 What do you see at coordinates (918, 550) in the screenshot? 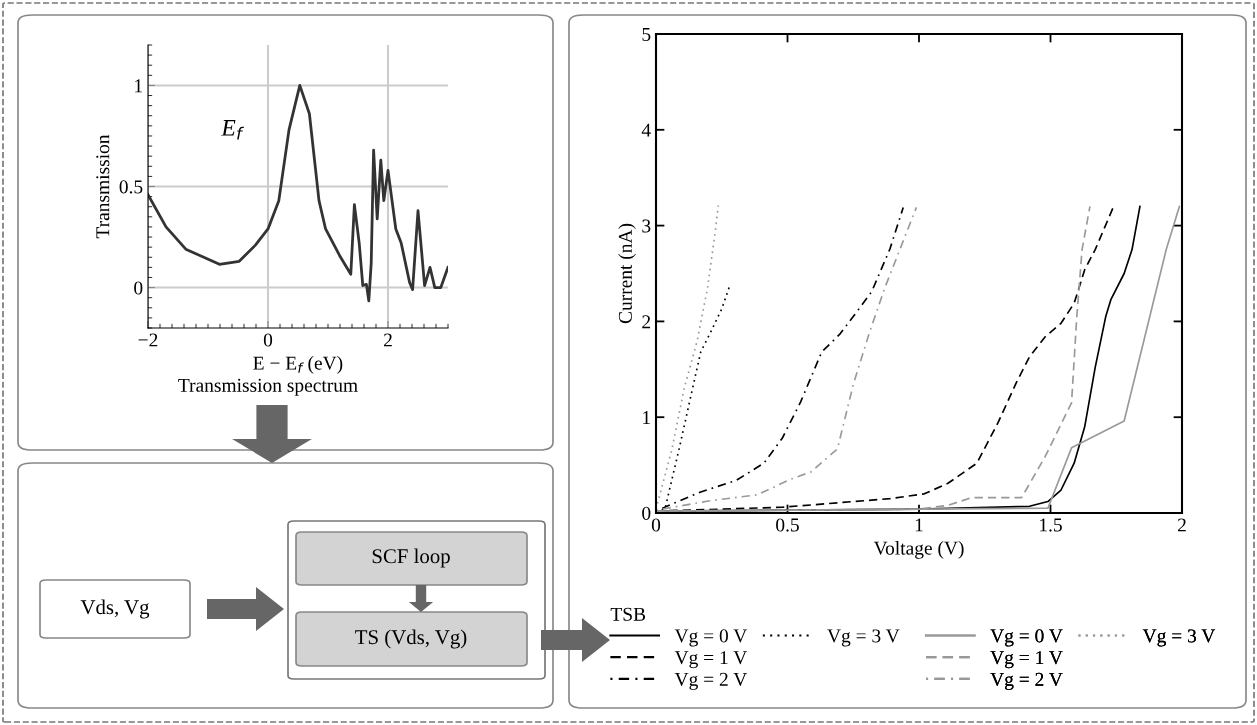
I see `x-axis-title: Voltage (V)` at bounding box center [918, 550].